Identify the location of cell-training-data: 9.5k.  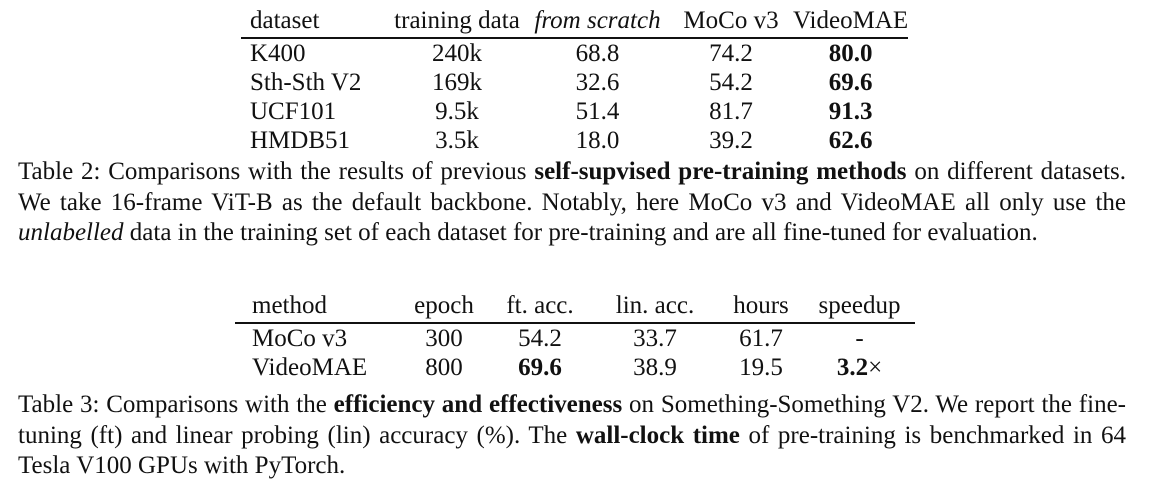
(457, 111).